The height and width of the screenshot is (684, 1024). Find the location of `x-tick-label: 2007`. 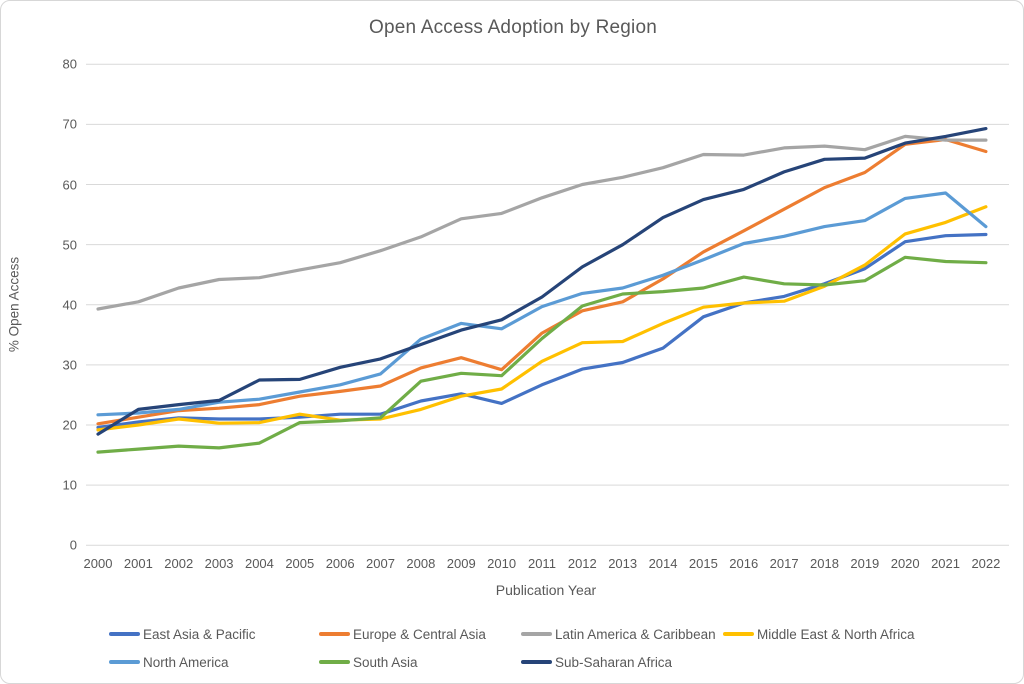

x-tick-label: 2007 is located at coordinates (380, 563).